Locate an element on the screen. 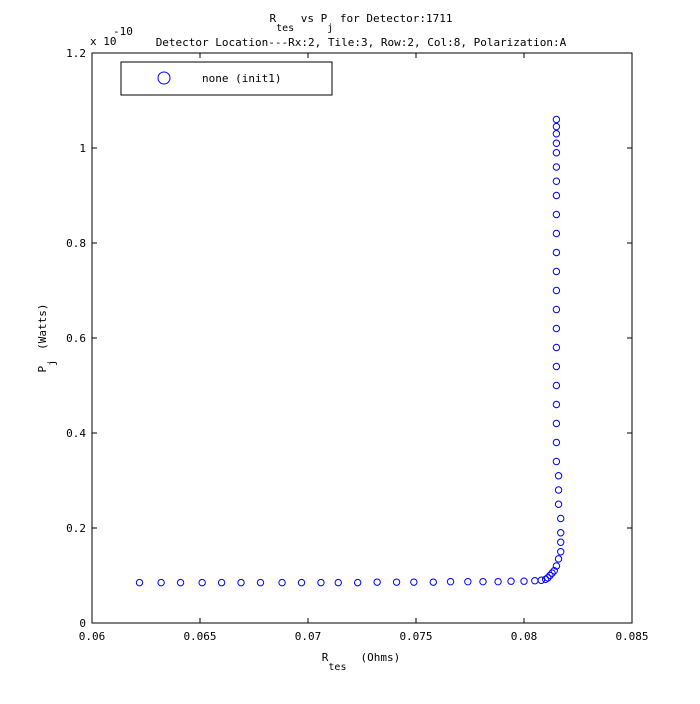 The width and height of the screenshot is (700, 704). chart-title-line1: Rtes vs Pj for Detector:1711 is located at coordinates (360, 23).